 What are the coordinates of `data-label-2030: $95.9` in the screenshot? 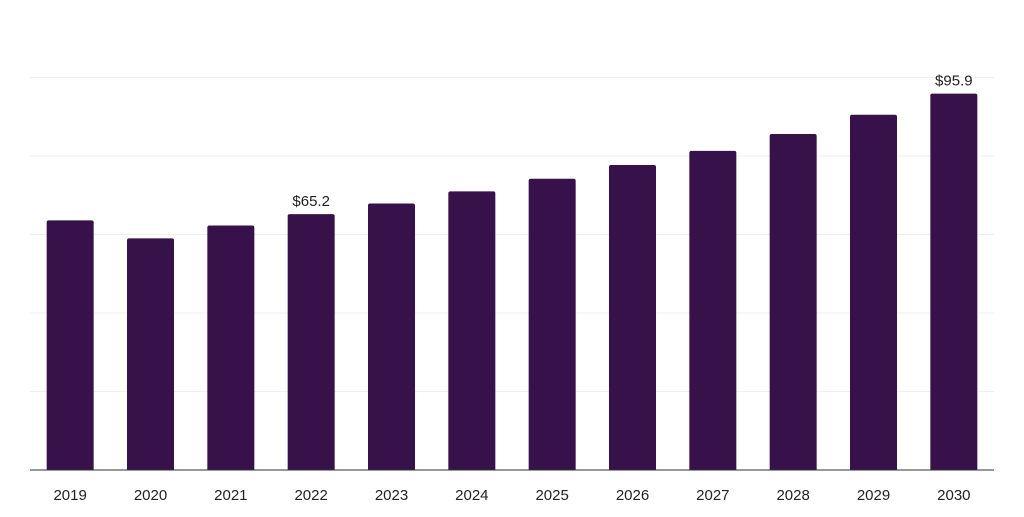 It's located at (954, 81).